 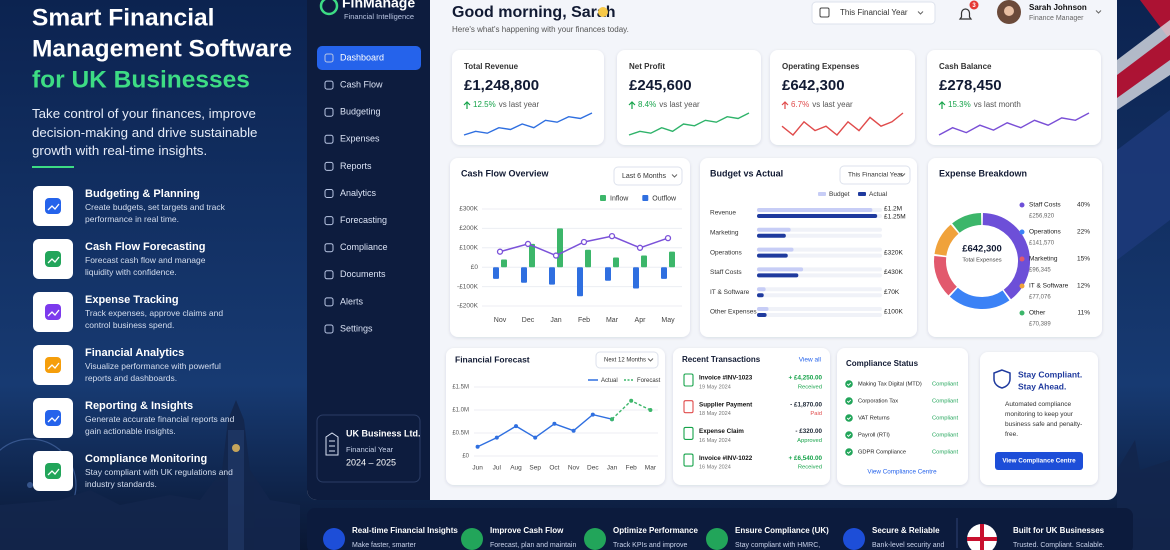 I want to click on x-tick-label: Oct, so click(x=554, y=468).